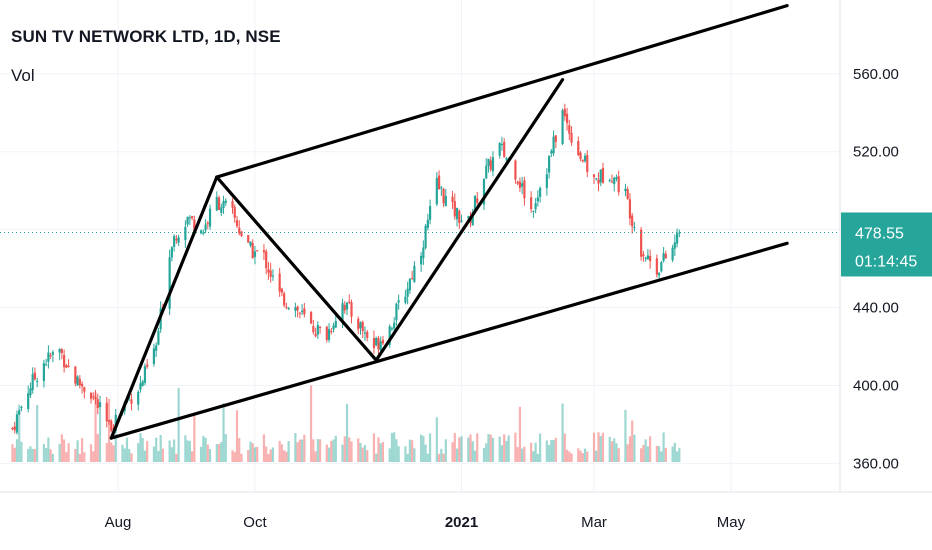 The width and height of the screenshot is (932, 550). I want to click on last-price-label: 478.55, so click(879, 233).